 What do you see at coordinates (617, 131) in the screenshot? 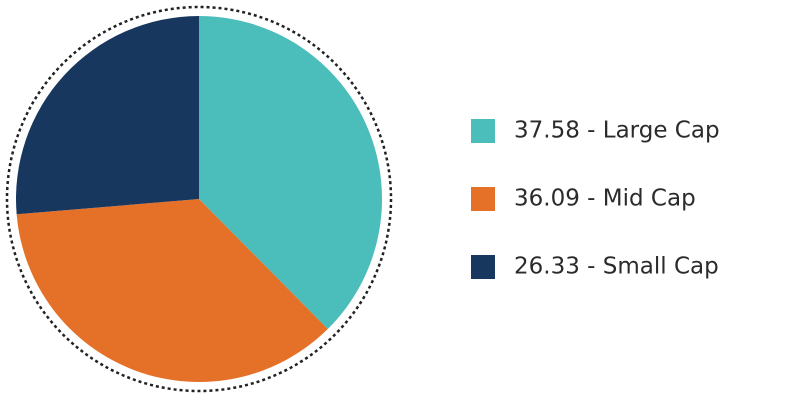
I see `legend-label: 37.58 - Large Cap` at bounding box center [617, 131].